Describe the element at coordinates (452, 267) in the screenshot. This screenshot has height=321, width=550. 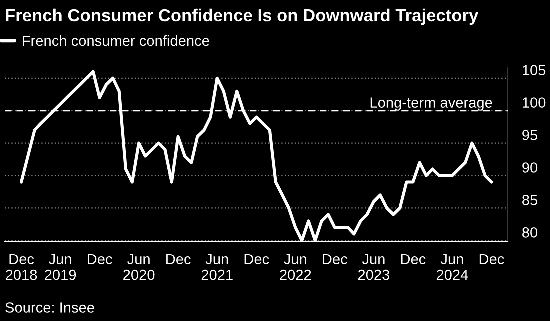
I see `x-tick-label: Jun 2024` at that location.